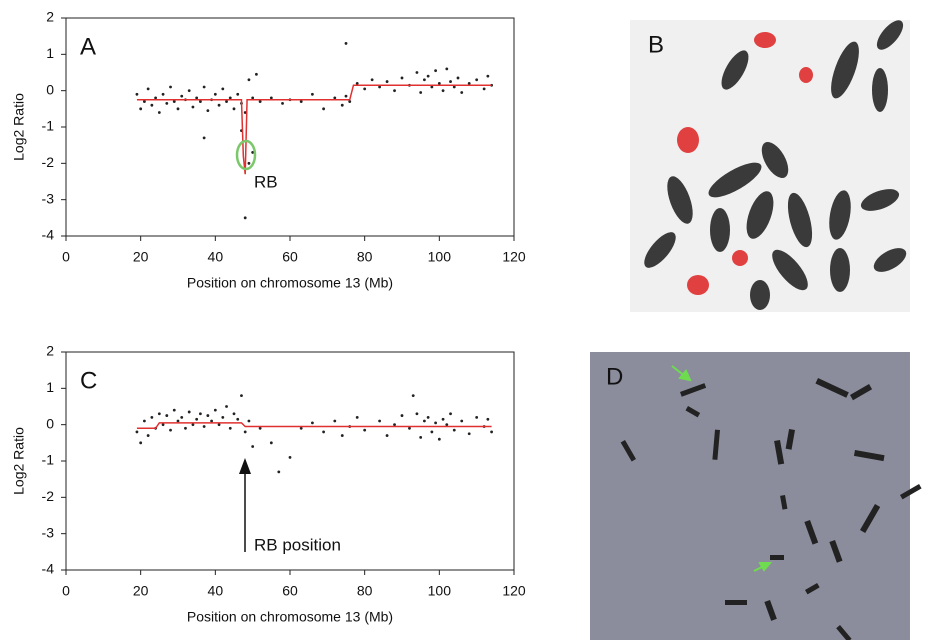 The image size is (928, 640). Describe the element at coordinates (19, 127) in the screenshot. I see `y-axis-title: Log2 Ratio` at that location.